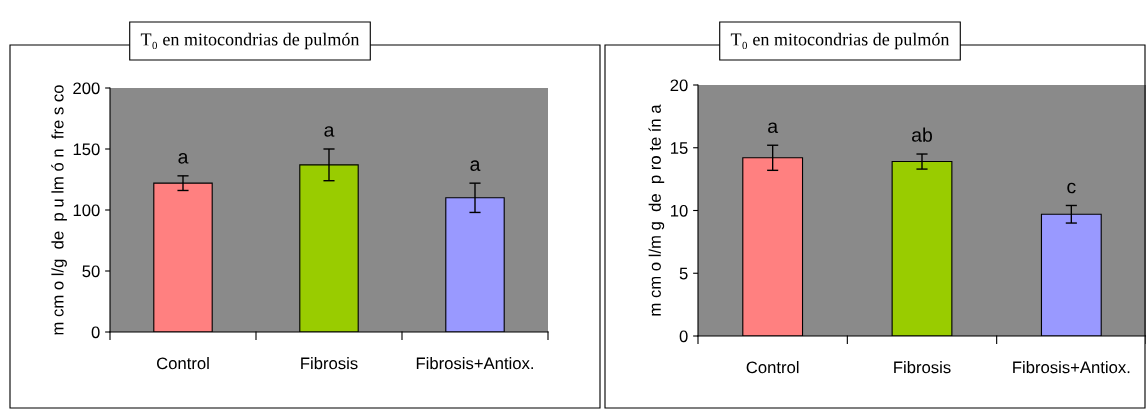  Describe the element at coordinates (86, 210) in the screenshot. I see `y-tick-label: 100` at that location.